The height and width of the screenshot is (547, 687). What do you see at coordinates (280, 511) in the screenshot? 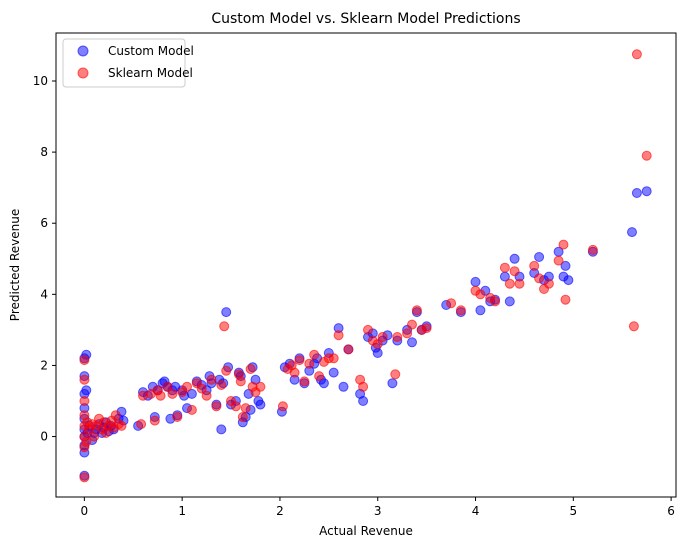
I see `x-tick-label-2: 2` at bounding box center [280, 511].